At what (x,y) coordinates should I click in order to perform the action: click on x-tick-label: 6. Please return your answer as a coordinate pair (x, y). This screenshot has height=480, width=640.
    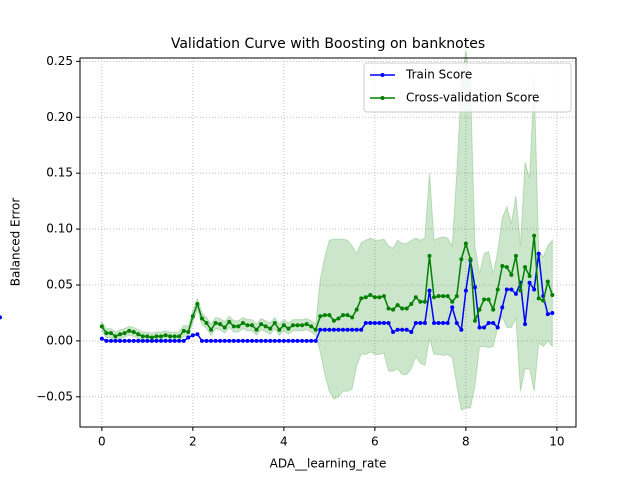
    Looking at the image, I should click on (375, 442).